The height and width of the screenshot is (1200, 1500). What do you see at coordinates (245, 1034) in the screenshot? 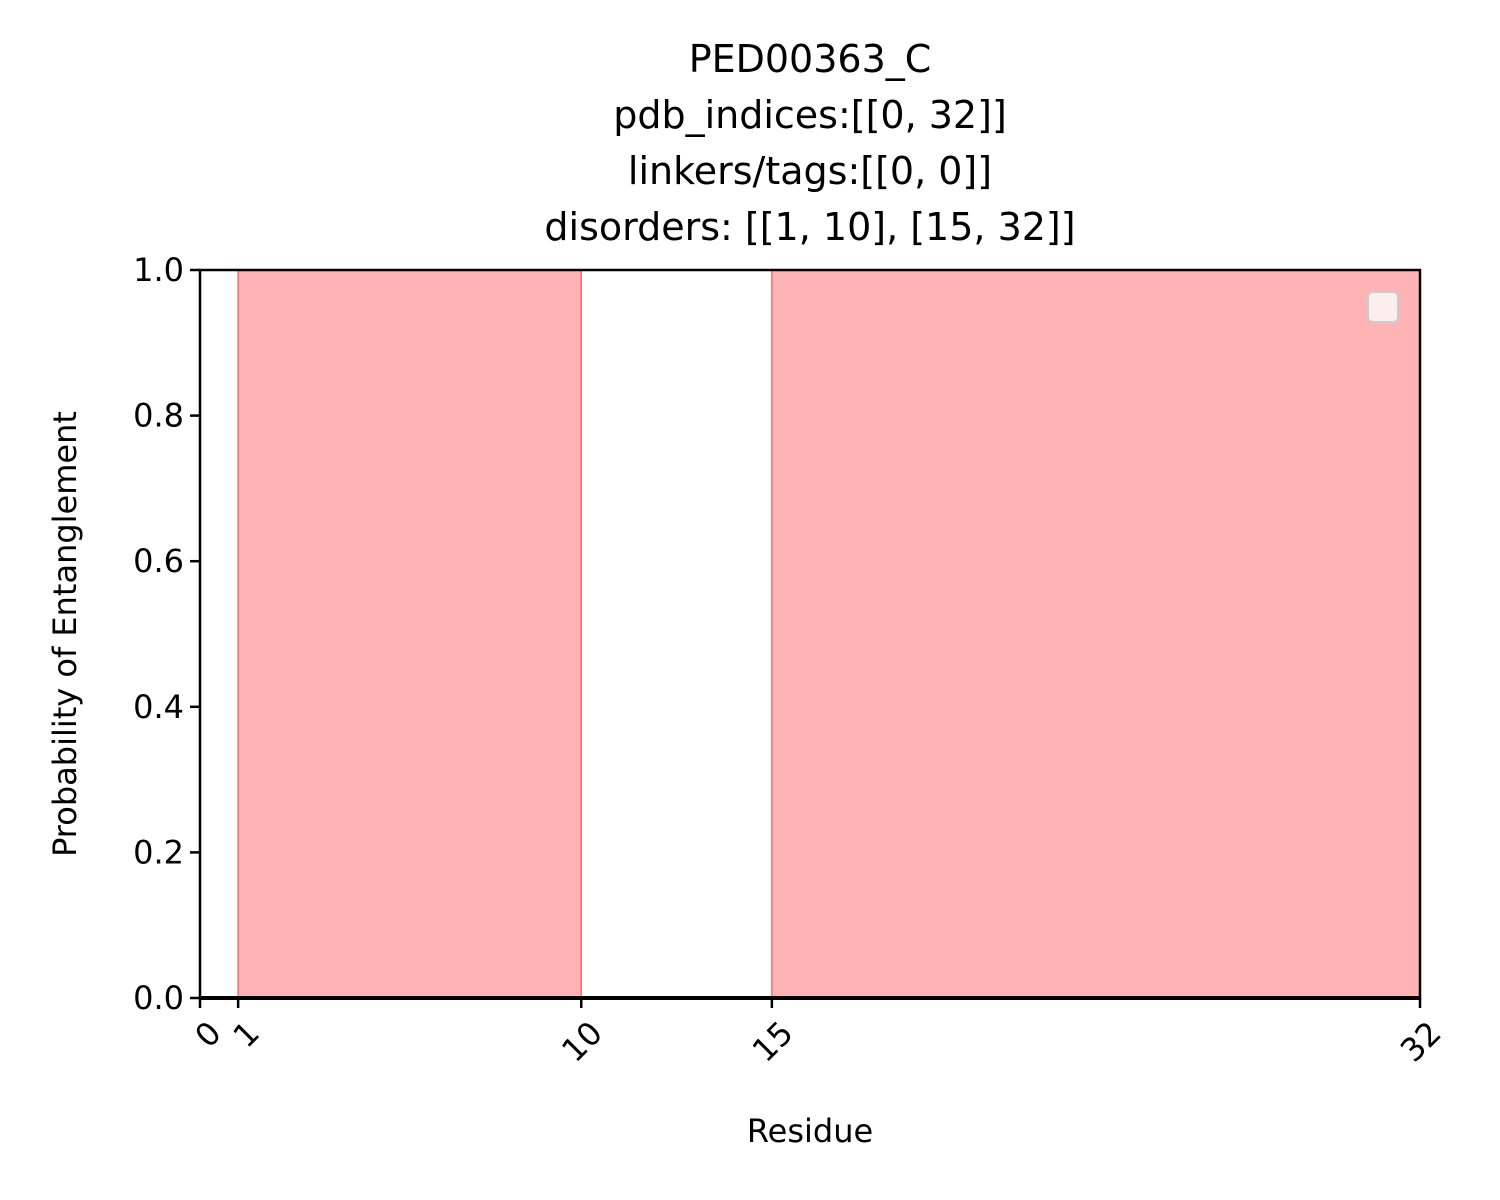
I see `x-tick-label: 1` at bounding box center [245, 1034].